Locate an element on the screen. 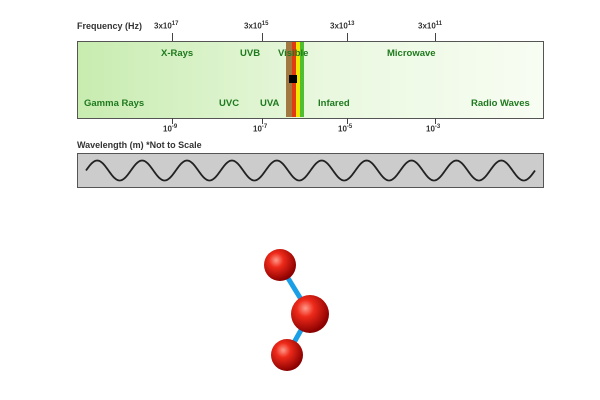 The height and width of the screenshot is (400, 600). wavelength-axis-label: Wavelength (m) *Not to Scale is located at coordinates (139, 145).